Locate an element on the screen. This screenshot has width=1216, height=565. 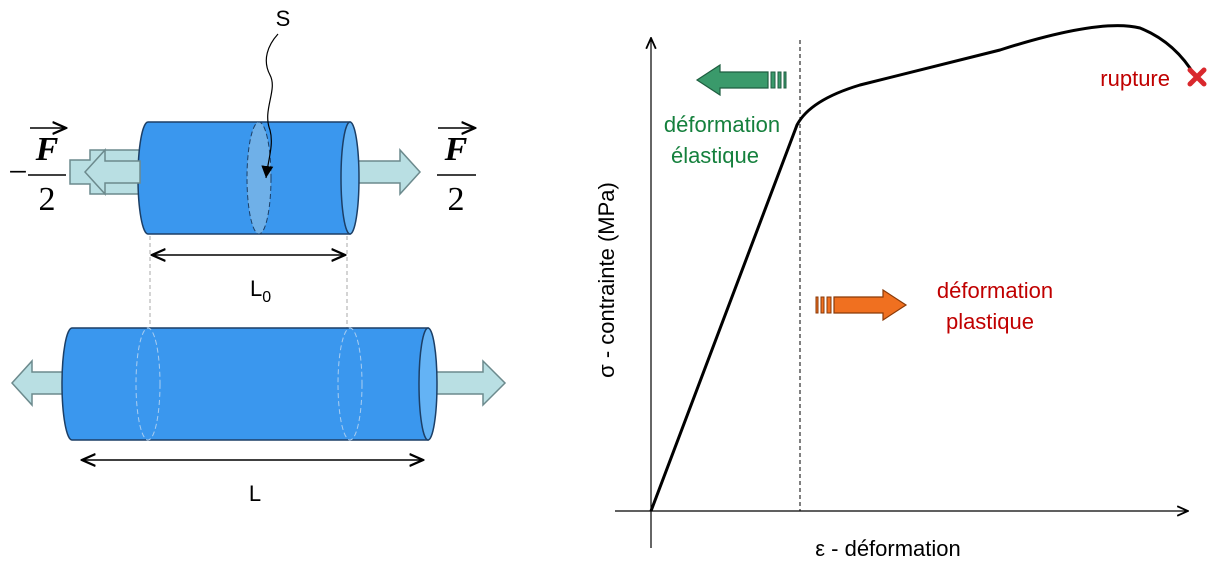
plastic-arrow is located at coordinates (870, 305).